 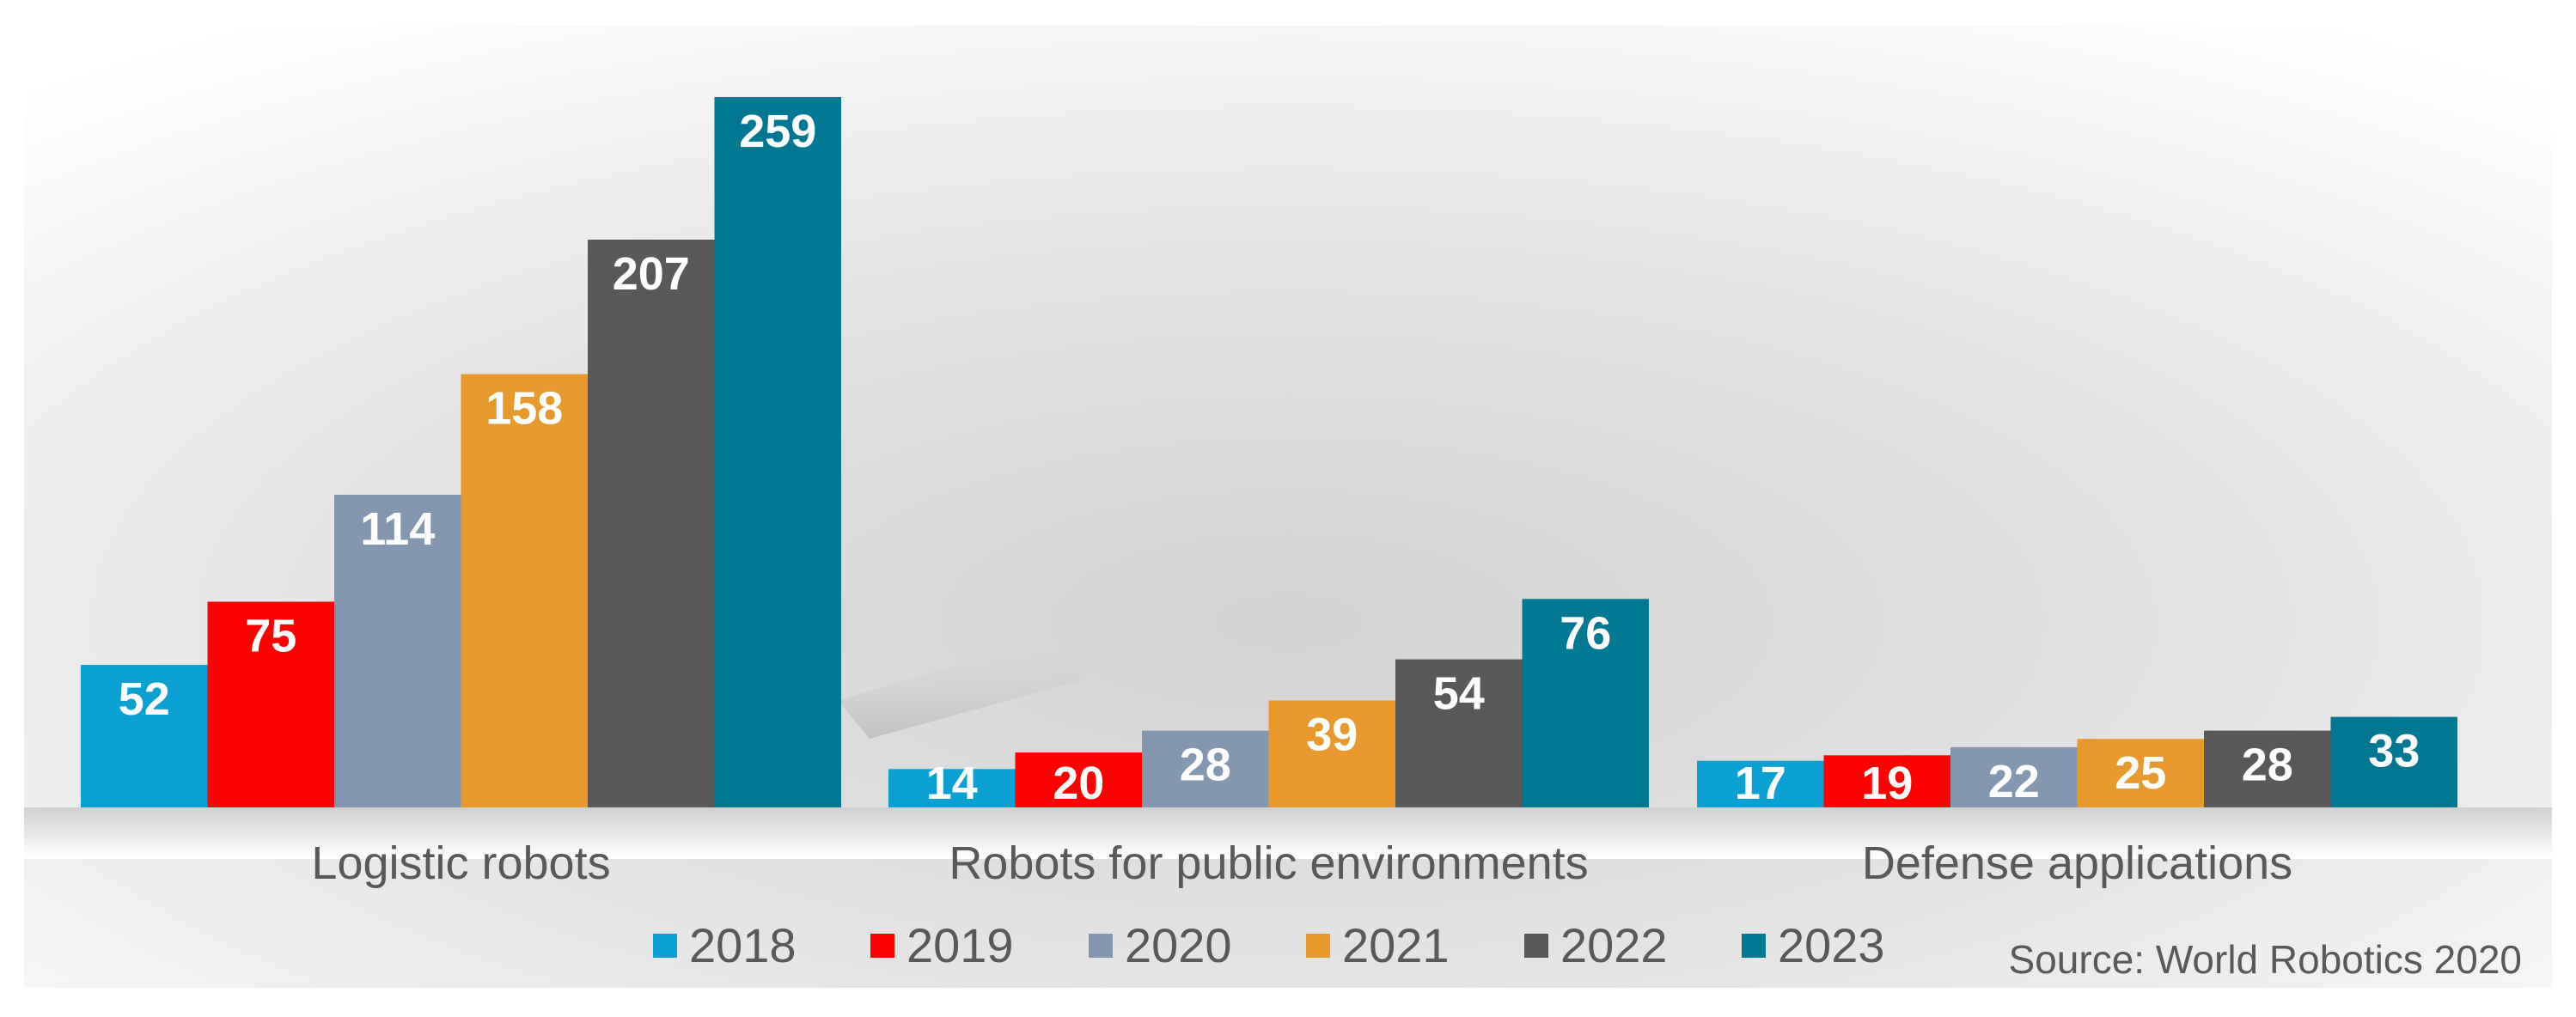 I want to click on legend-item-2021: 2021, so click(x=1378, y=945).